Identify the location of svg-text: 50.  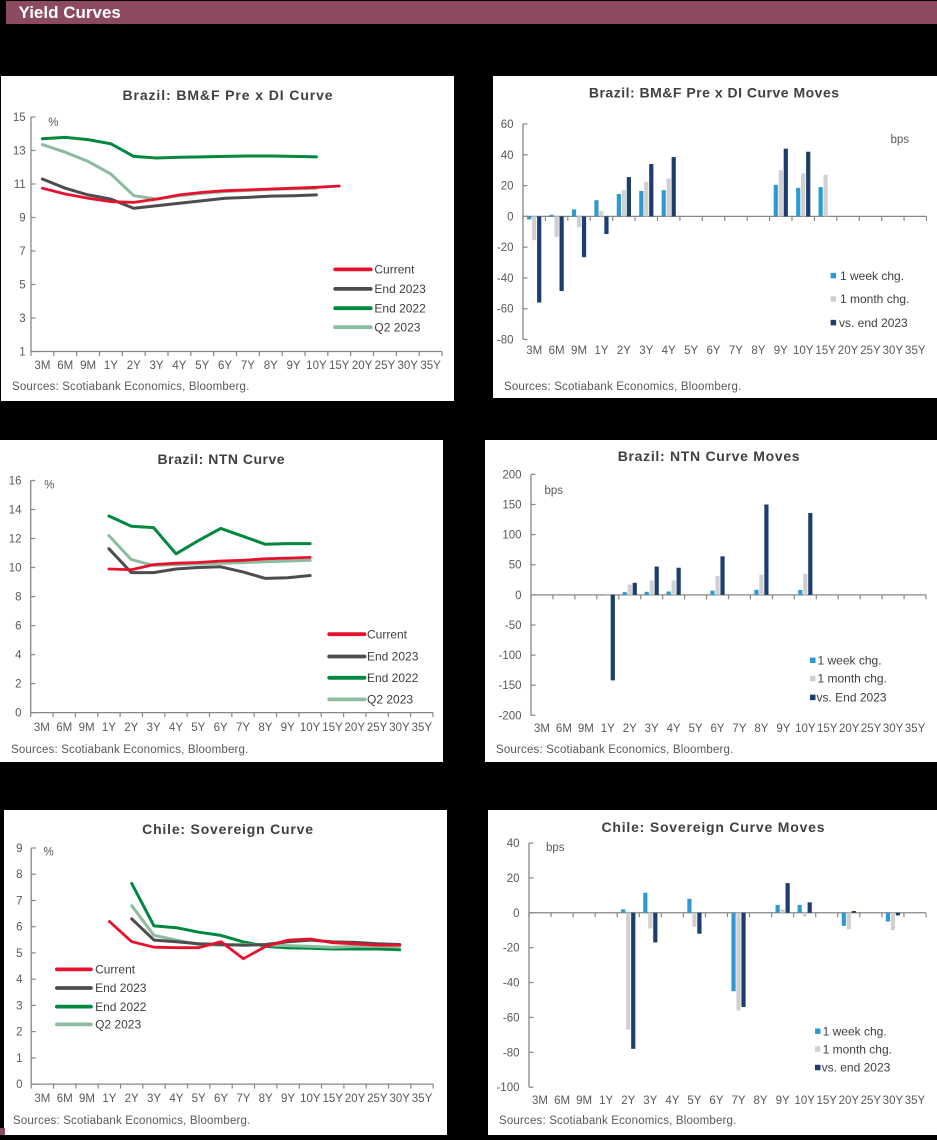
(515, 566).